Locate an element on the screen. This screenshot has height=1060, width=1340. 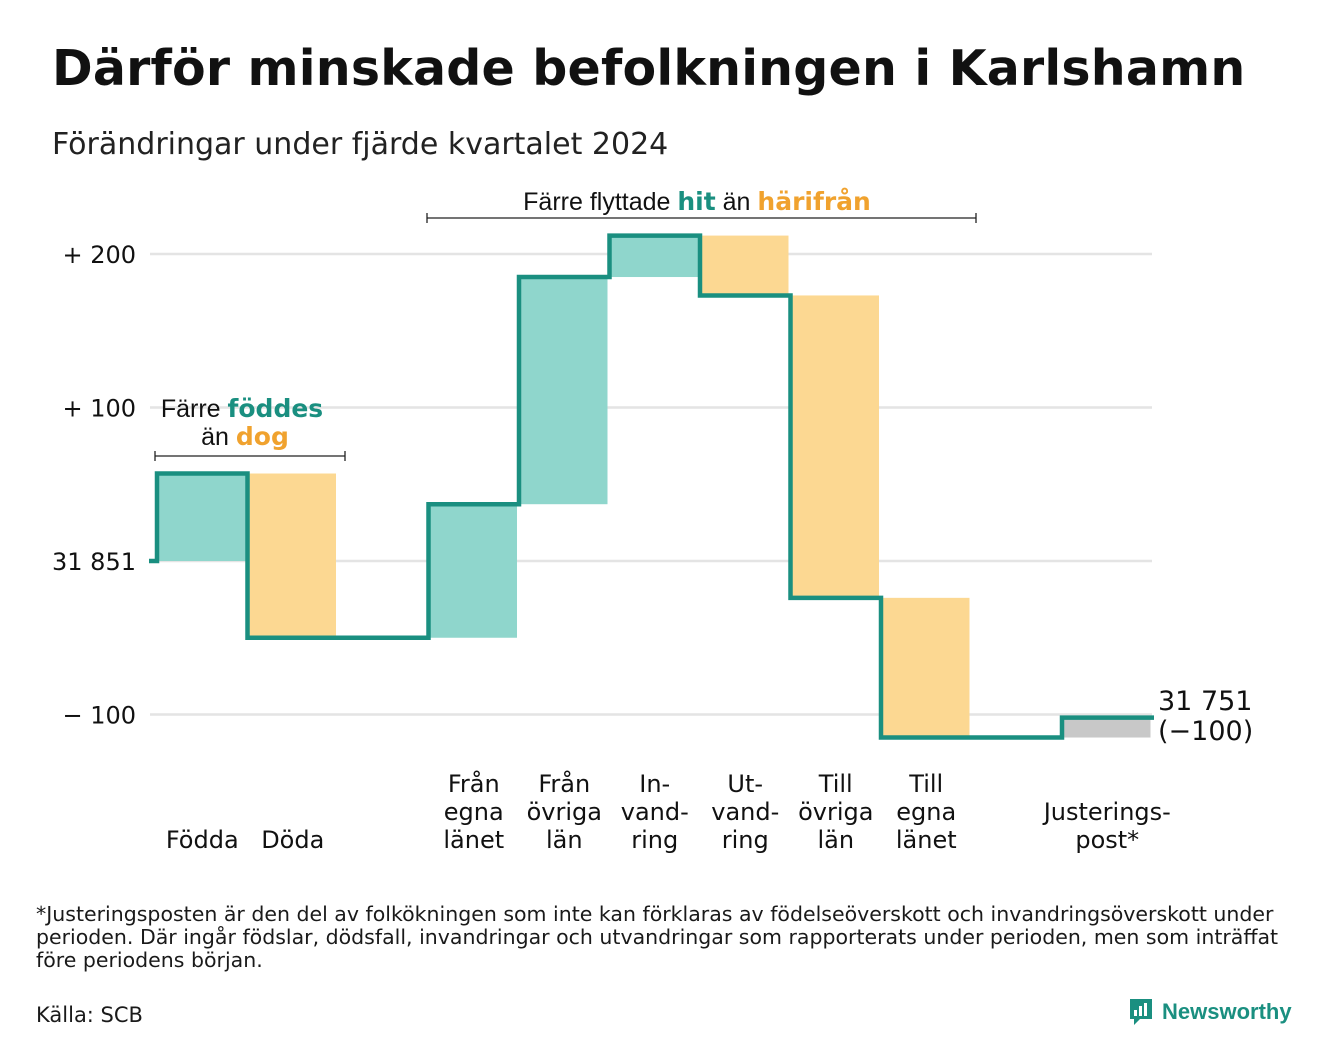
end-value-label: 31 751 (−100) is located at coordinates (1205, 716).